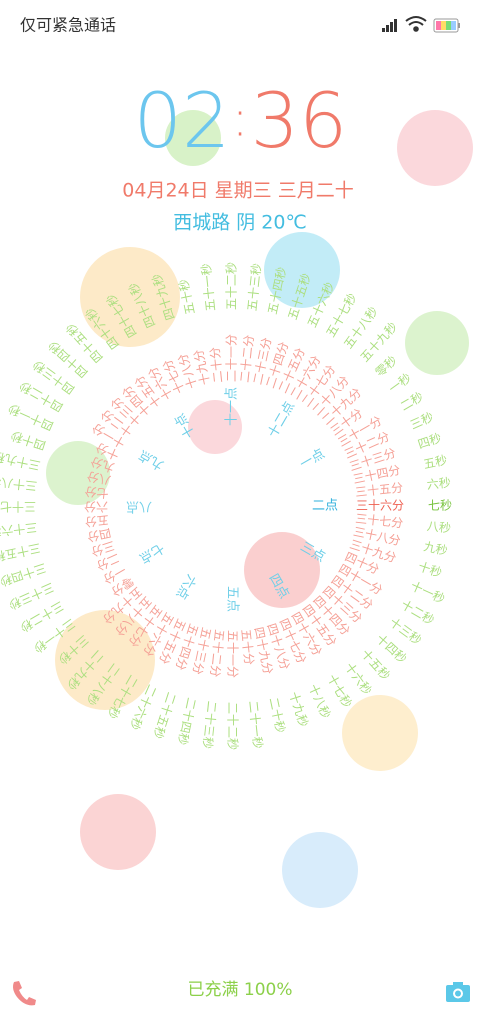 This screenshot has width=480, height=1017. What do you see at coordinates (247, 358) in the screenshot?
I see `minutes-label: 二十二分` at bounding box center [247, 358].